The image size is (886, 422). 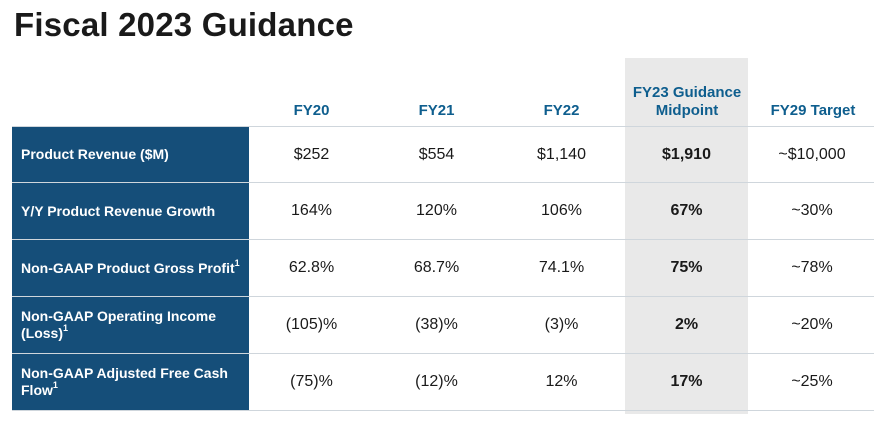 I want to click on cell-fy23-midpoint: 17%, so click(x=686, y=381).